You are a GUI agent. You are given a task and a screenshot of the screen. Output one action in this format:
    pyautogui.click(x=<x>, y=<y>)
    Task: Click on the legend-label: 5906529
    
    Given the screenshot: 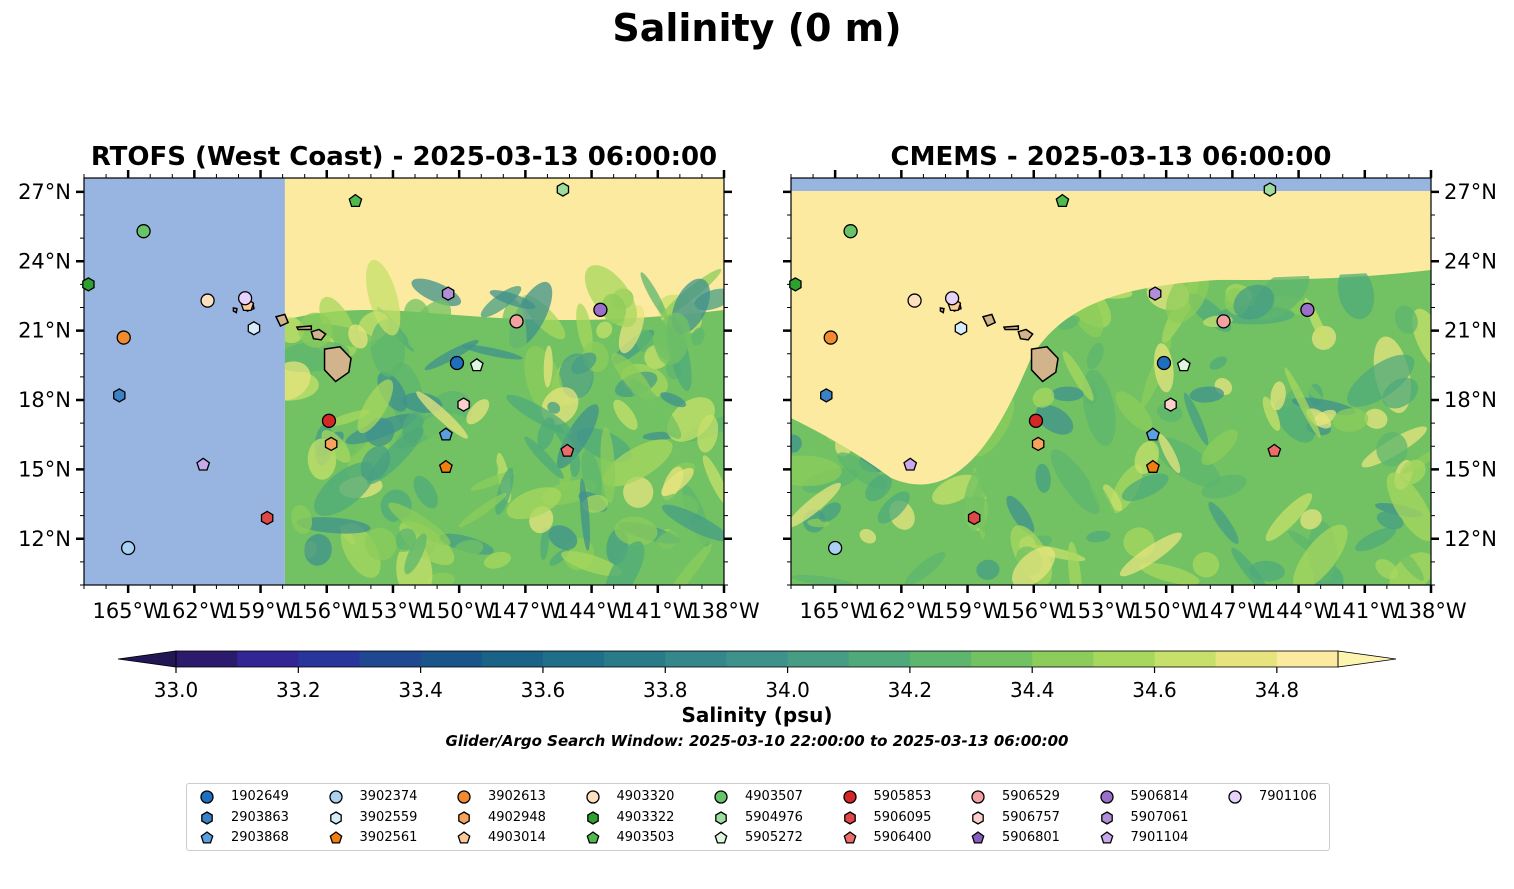 What is the action you would take?
    pyautogui.click(x=1031, y=796)
    